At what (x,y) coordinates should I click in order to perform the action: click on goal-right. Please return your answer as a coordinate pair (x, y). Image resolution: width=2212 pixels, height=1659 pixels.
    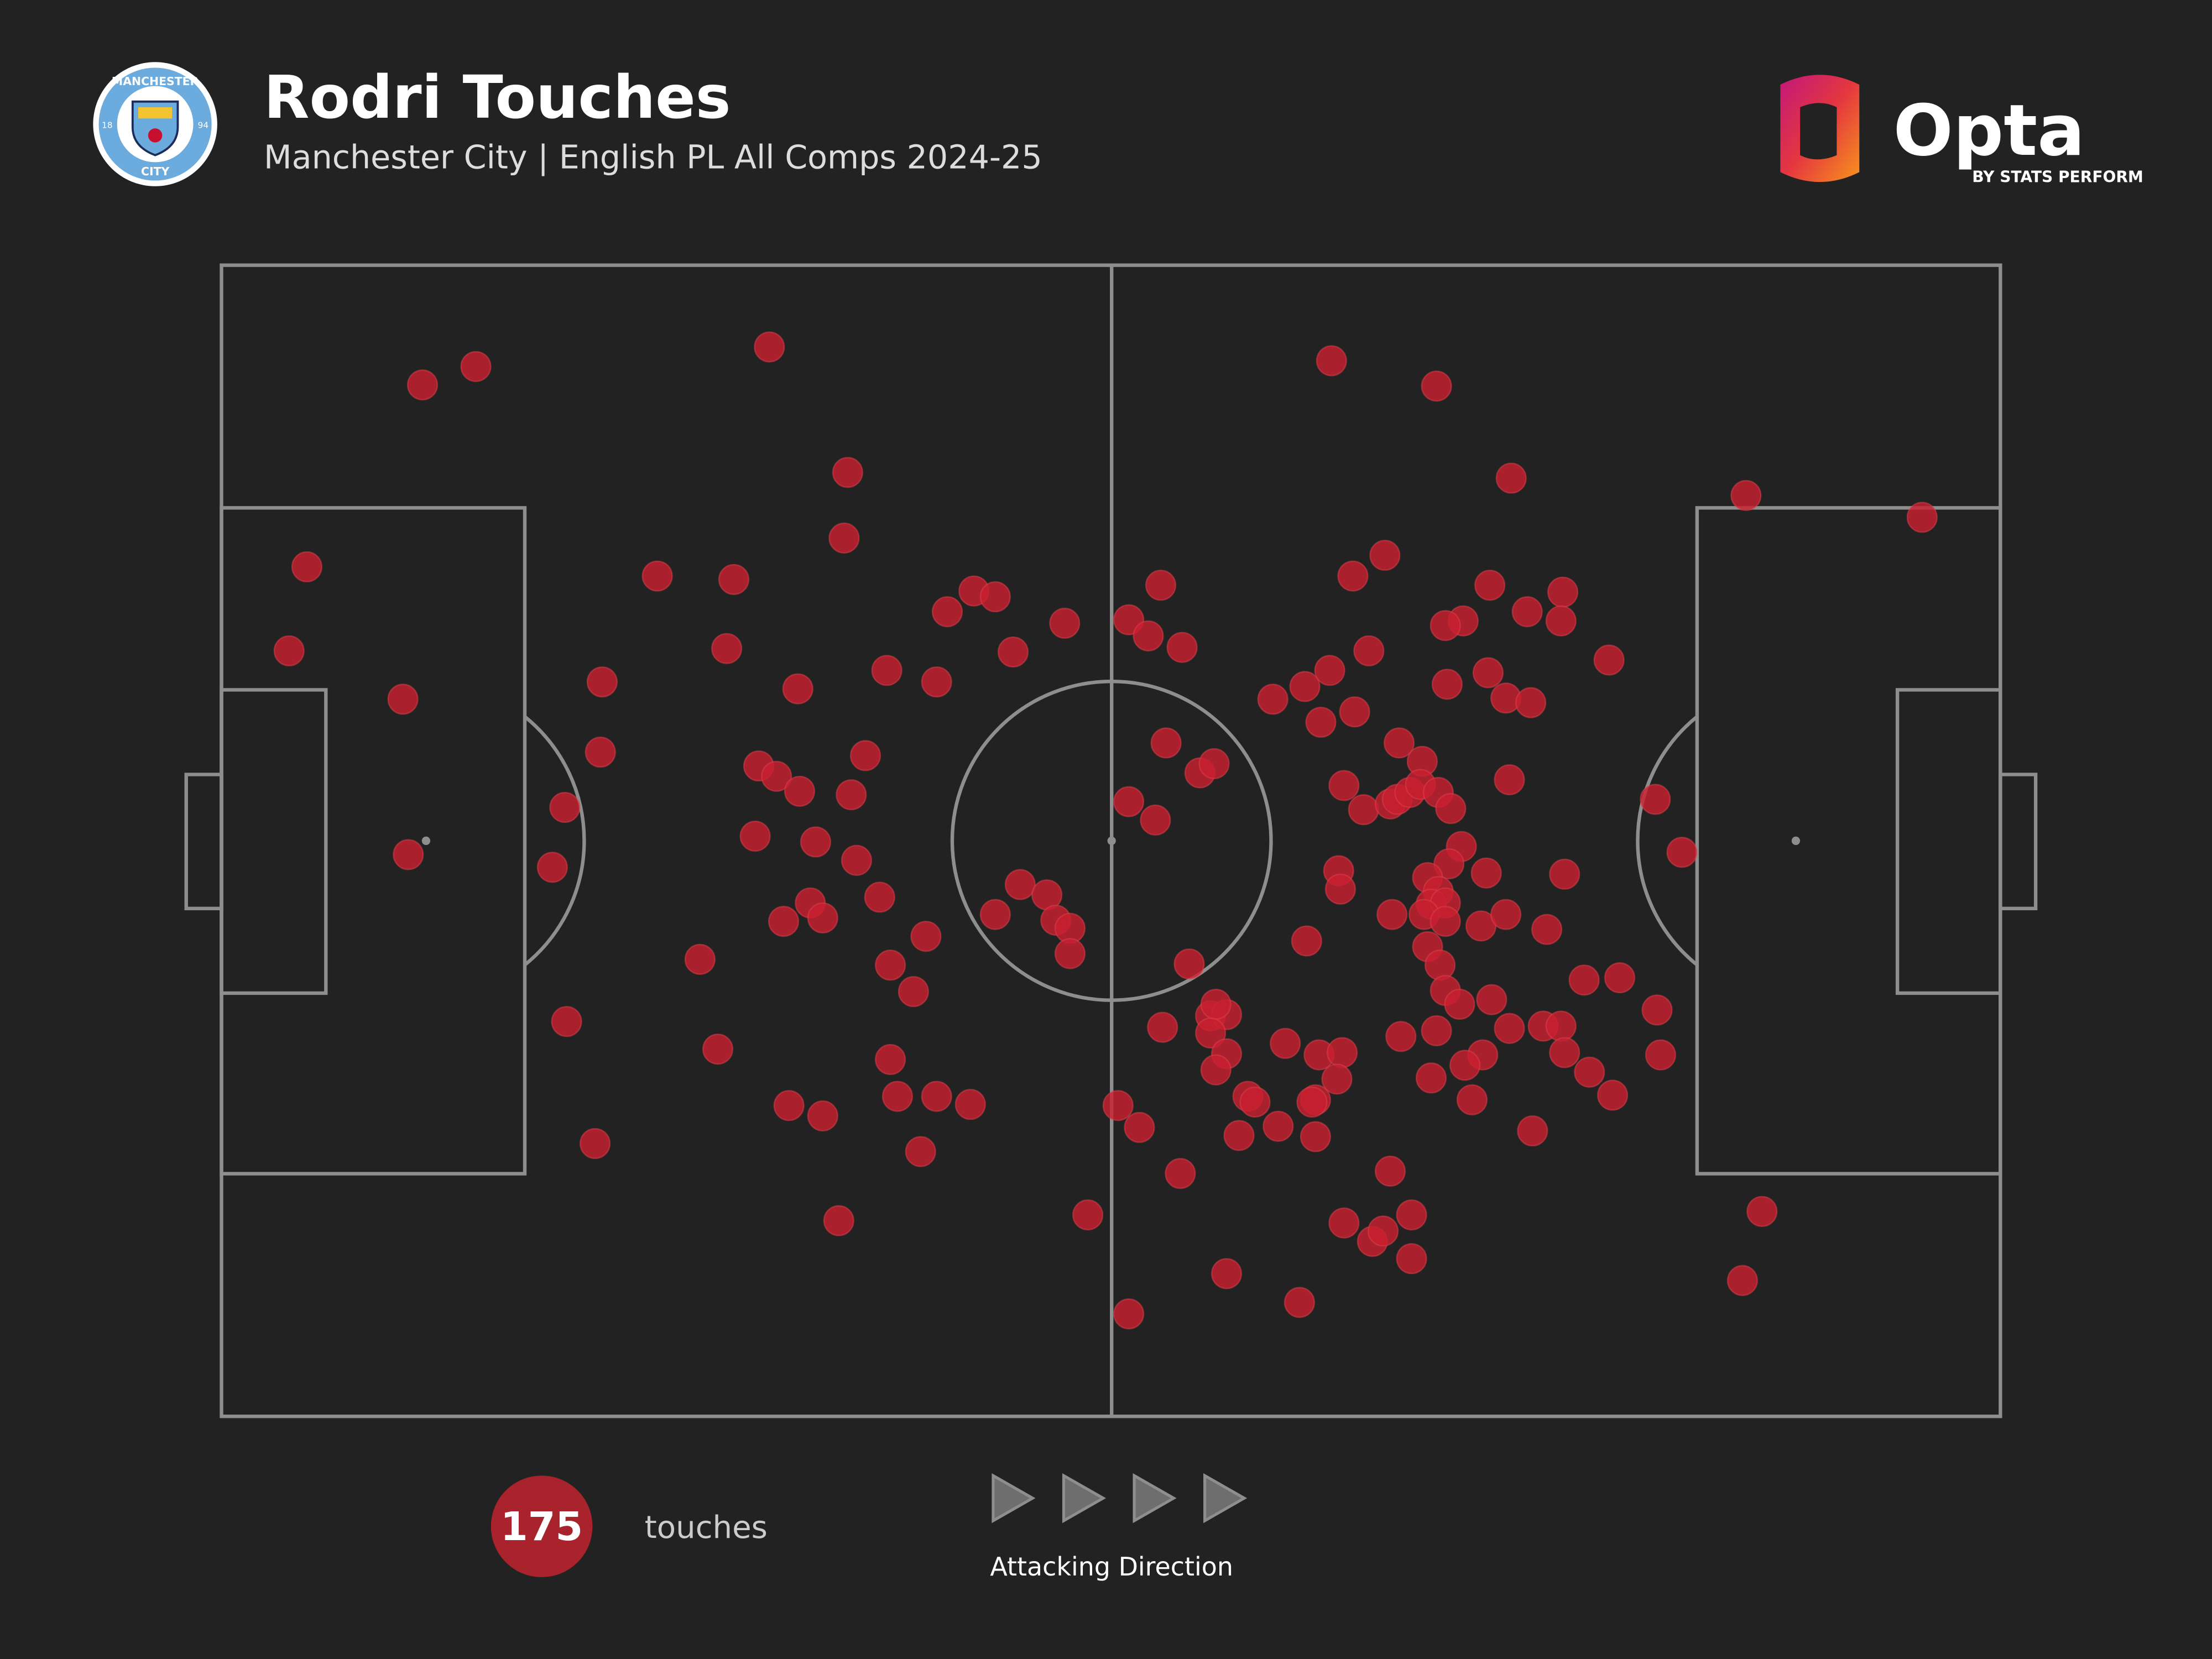
    Looking at the image, I should click on (2019, 842).